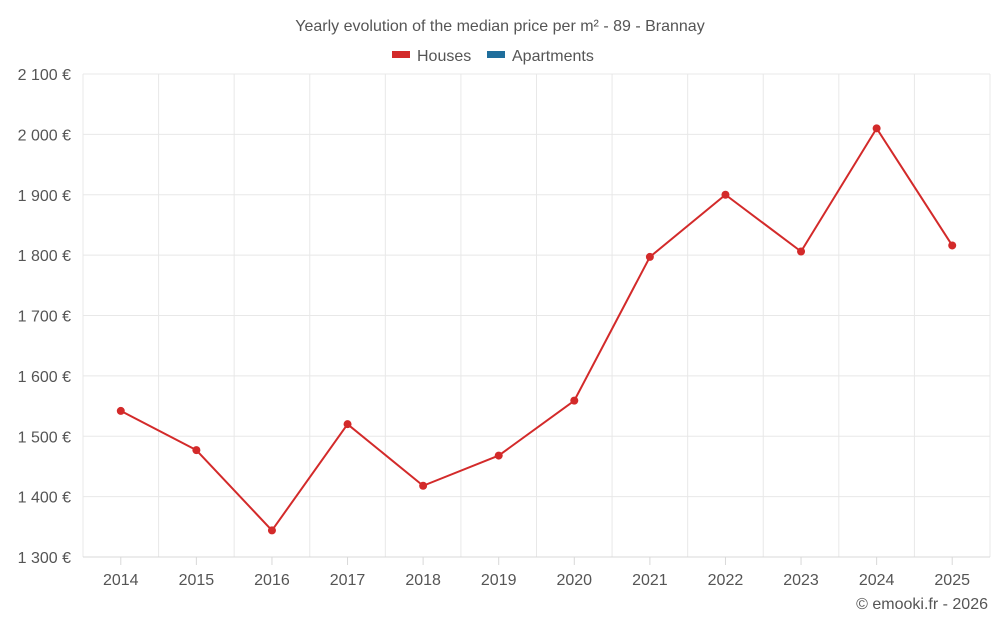 This screenshot has height=625, width=1000. What do you see at coordinates (271, 530) in the screenshot?
I see `data-point-houses-2016` at bounding box center [271, 530].